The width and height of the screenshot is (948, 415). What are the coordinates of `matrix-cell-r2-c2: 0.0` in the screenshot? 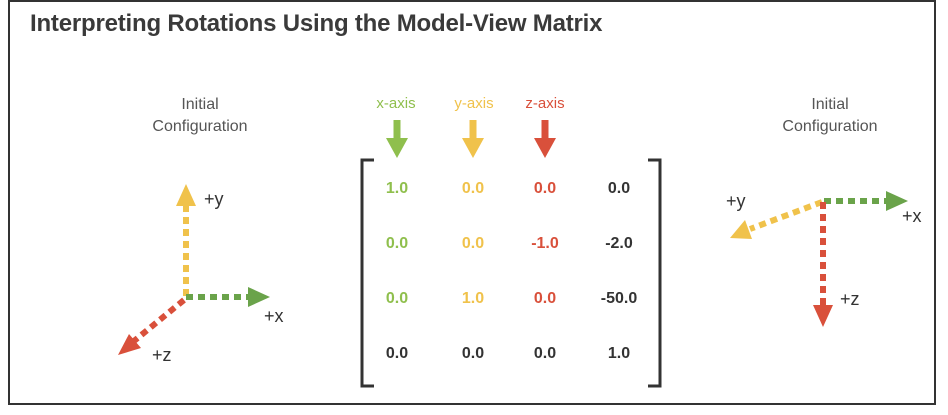 It's located at (473, 243).